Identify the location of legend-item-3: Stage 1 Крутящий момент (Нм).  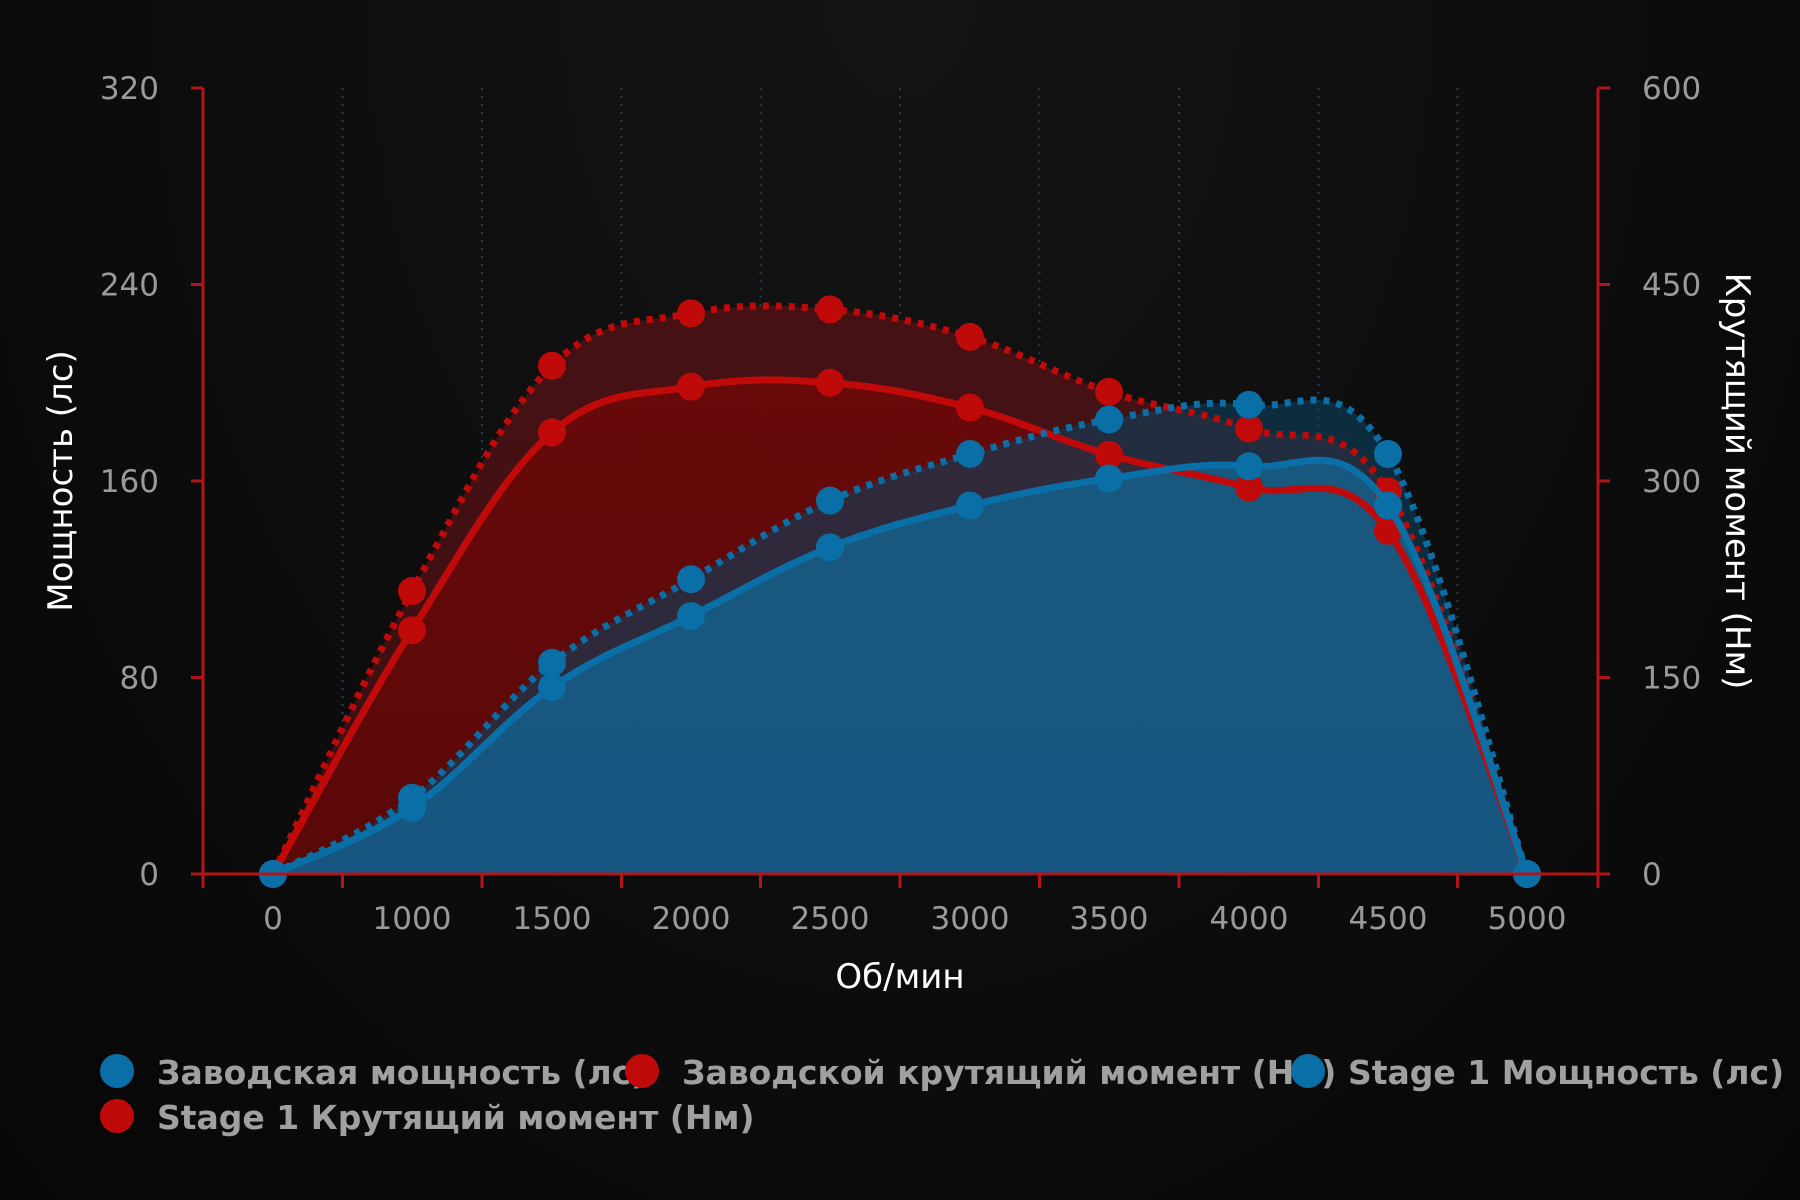
(427, 1117).